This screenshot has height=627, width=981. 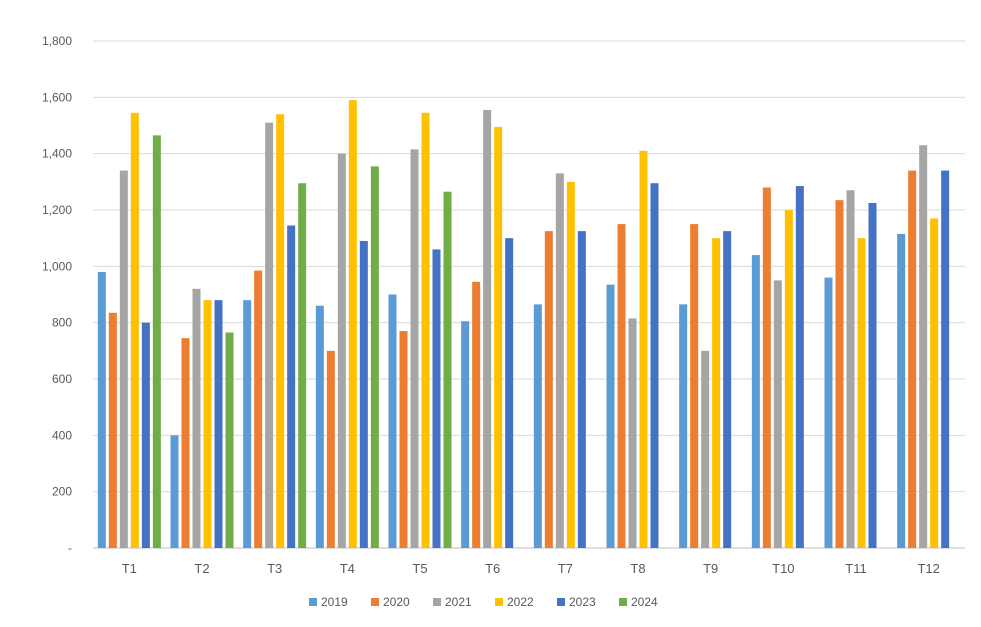 What do you see at coordinates (392, 421) in the screenshot?
I see `bar-2019-T5` at bounding box center [392, 421].